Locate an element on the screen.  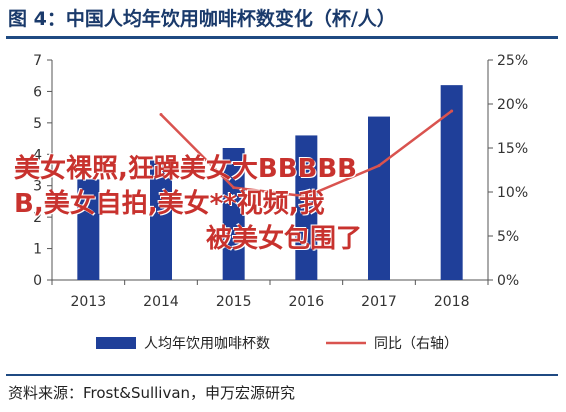
title-divider is located at coordinates (282, 37).